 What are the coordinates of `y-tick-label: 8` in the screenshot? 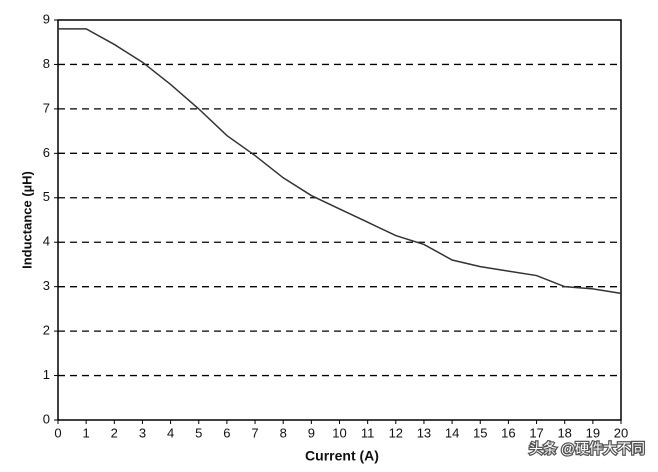 It's located at (46, 63).